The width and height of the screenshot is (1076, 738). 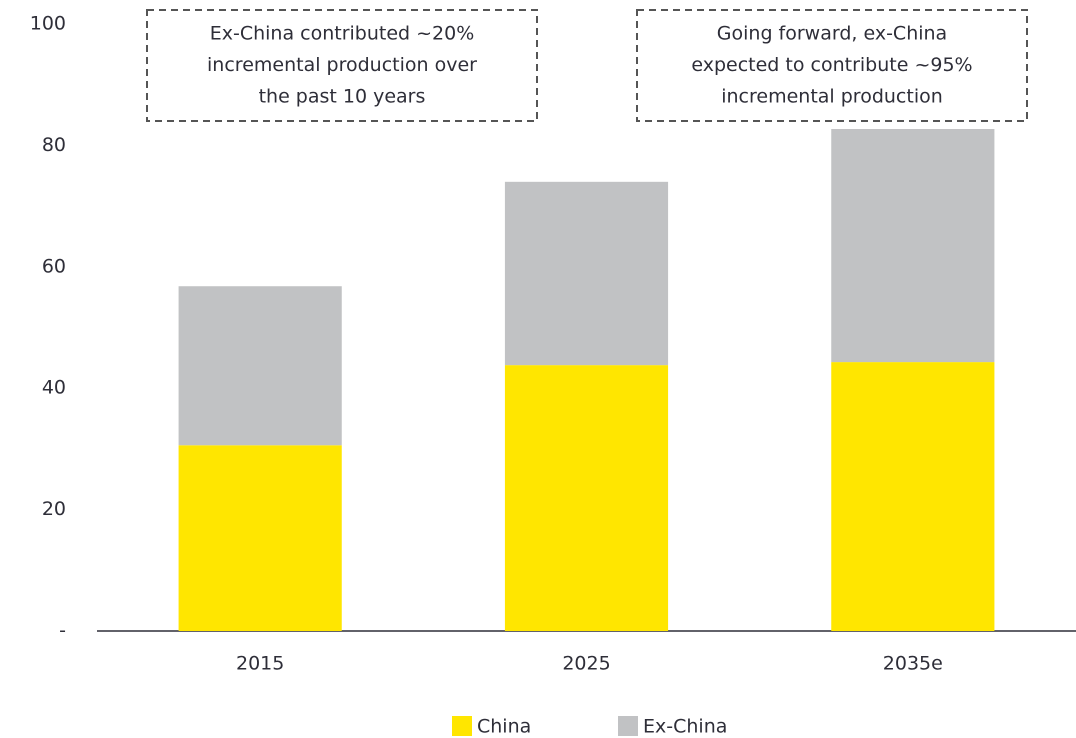 I want to click on annotation-text: incremental production over, so click(x=342, y=65).